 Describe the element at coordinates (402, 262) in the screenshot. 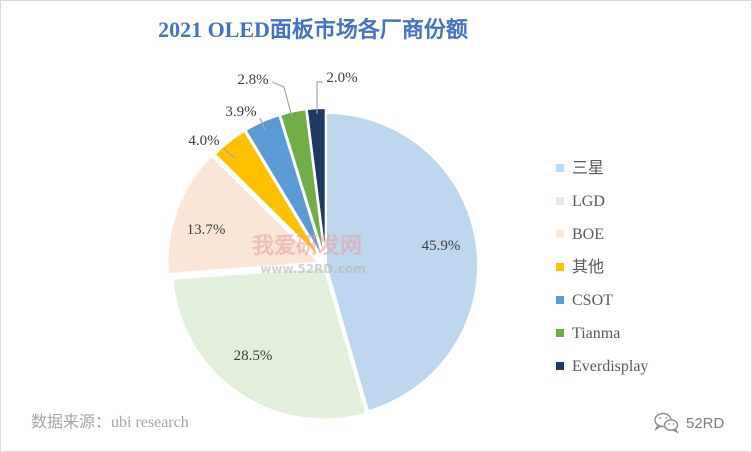

I see `pie-slice-samsung` at that location.